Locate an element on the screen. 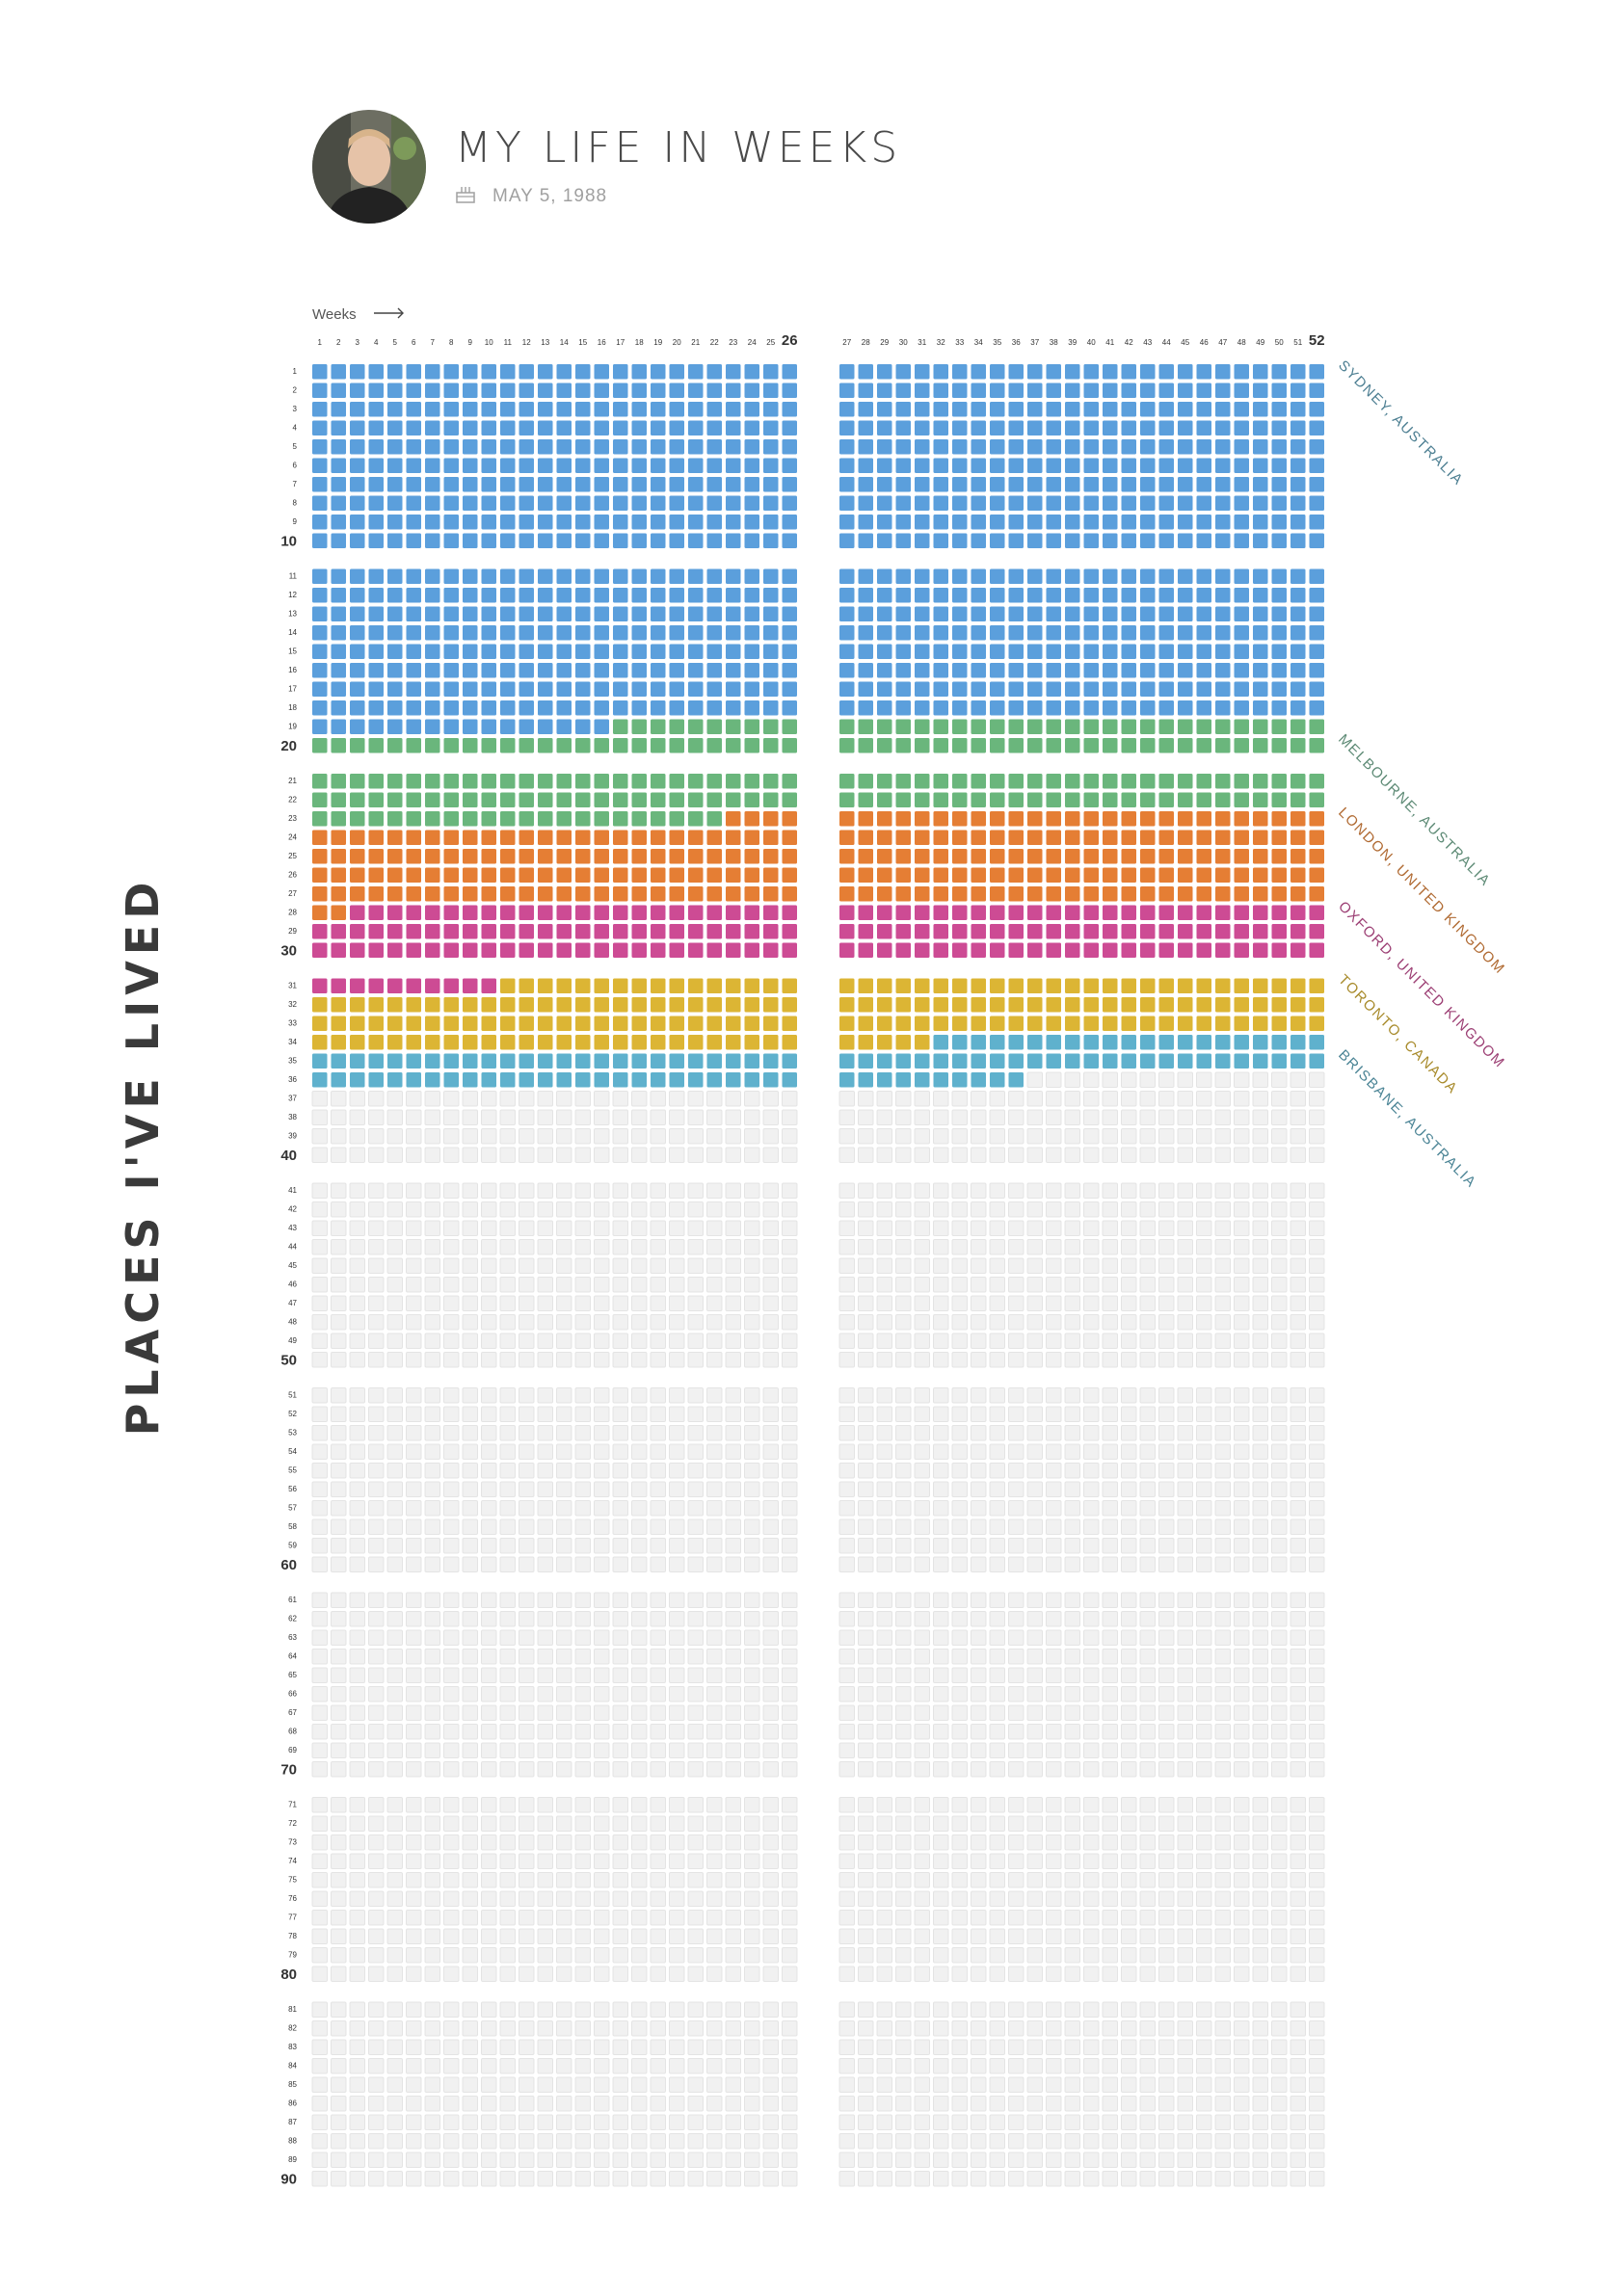 The height and width of the screenshot is (2296, 1623). avatar is located at coordinates (369, 167).